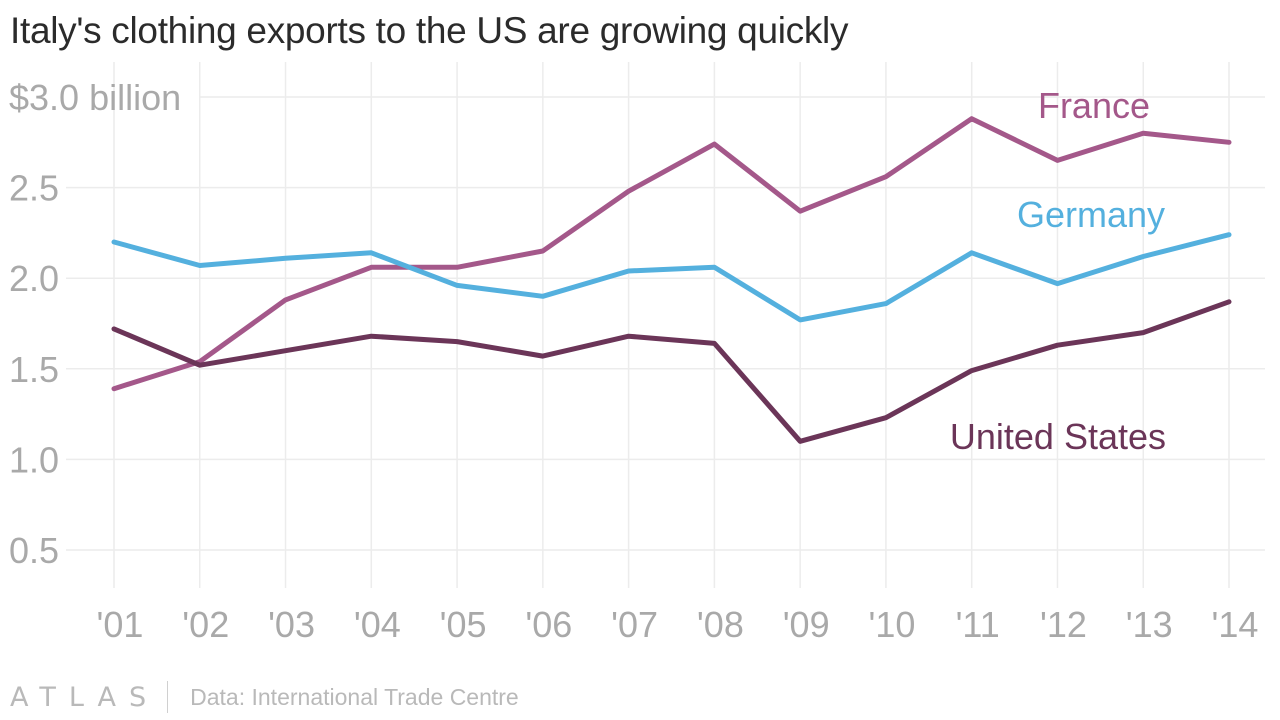  I want to click on series-labels: France Germany United States, so click(1058, 271).